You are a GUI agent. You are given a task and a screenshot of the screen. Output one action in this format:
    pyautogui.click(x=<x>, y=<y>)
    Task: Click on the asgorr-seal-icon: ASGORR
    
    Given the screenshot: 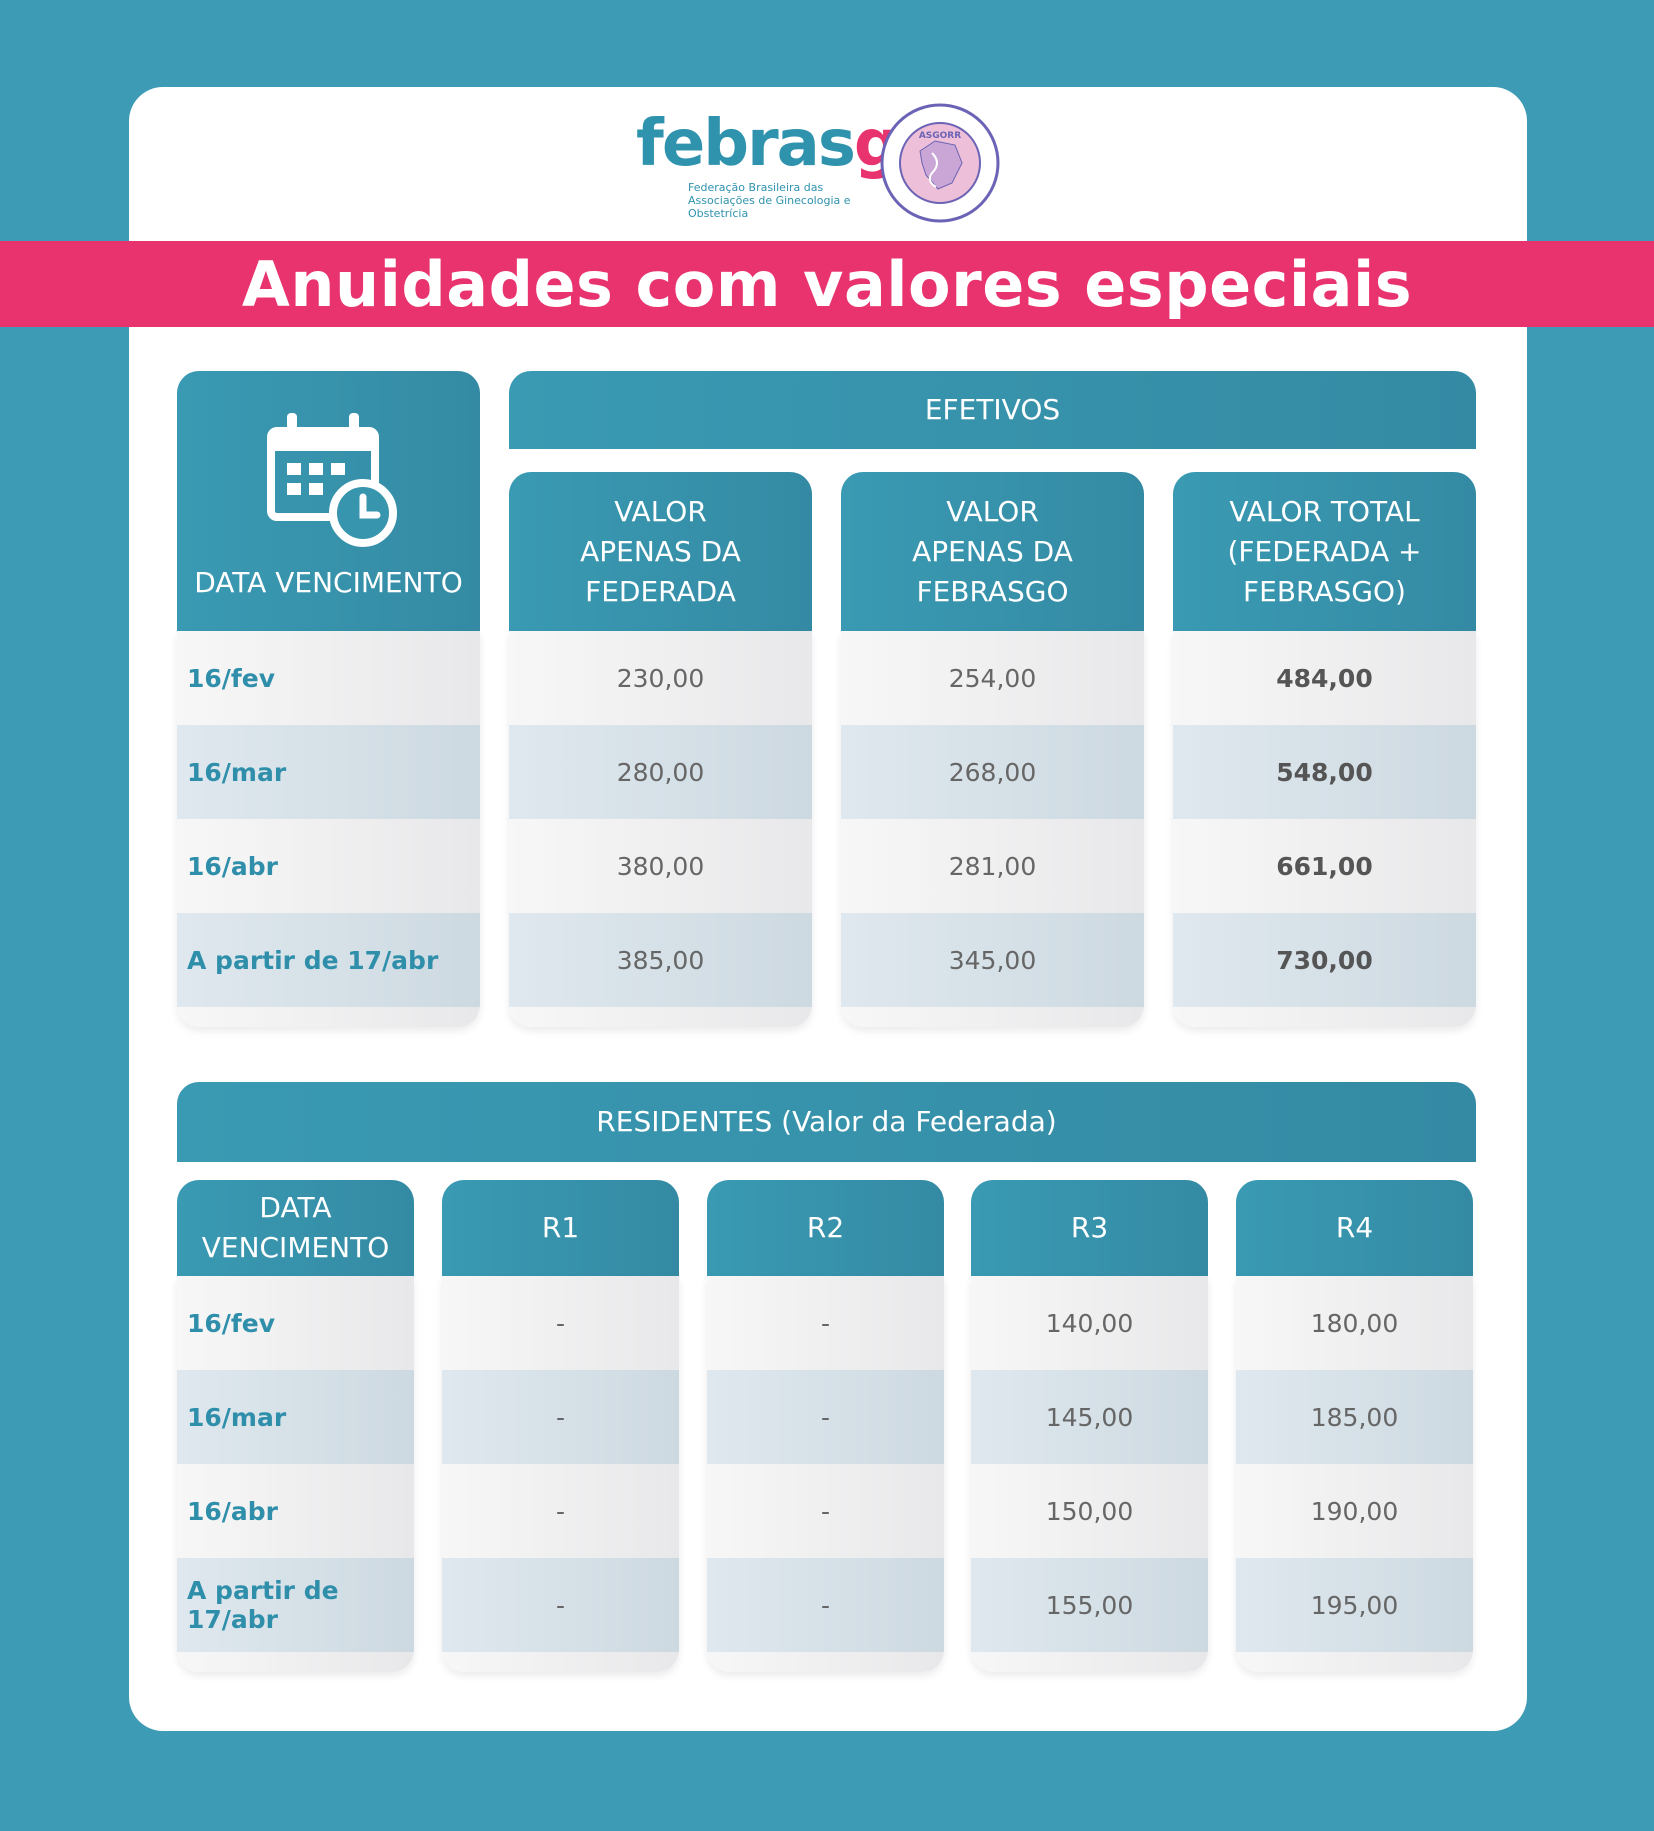 What is the action you would take?
    pyautogui.click(x=940, y=163)
    